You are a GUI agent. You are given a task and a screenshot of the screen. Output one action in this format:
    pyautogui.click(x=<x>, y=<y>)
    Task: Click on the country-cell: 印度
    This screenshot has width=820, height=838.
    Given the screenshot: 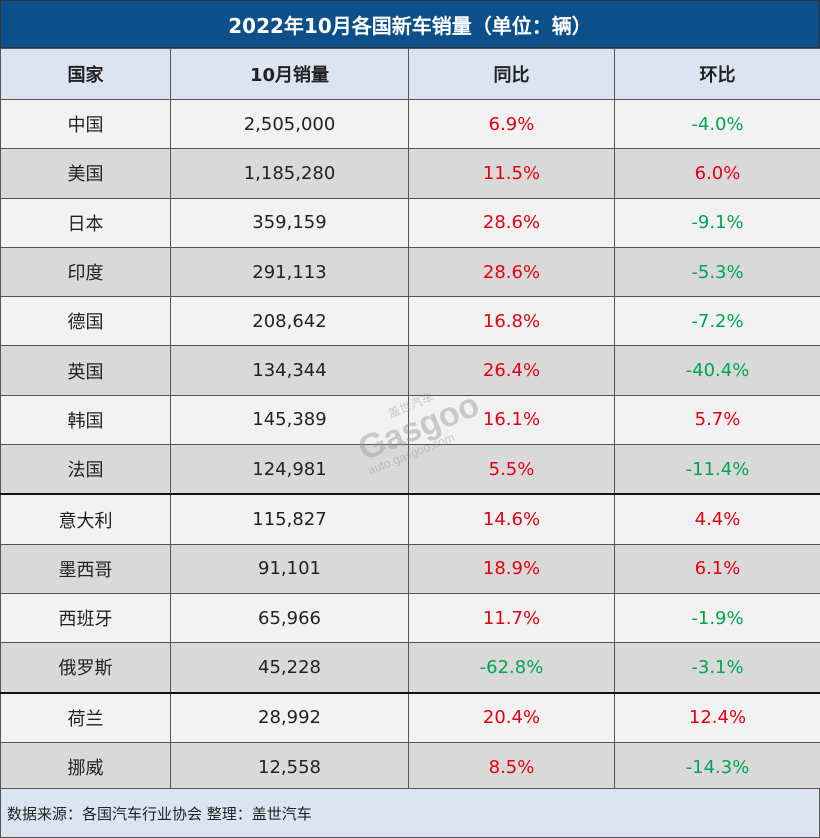 What is the action you would take?
    pyautogui.click(x=85, y=272)
    